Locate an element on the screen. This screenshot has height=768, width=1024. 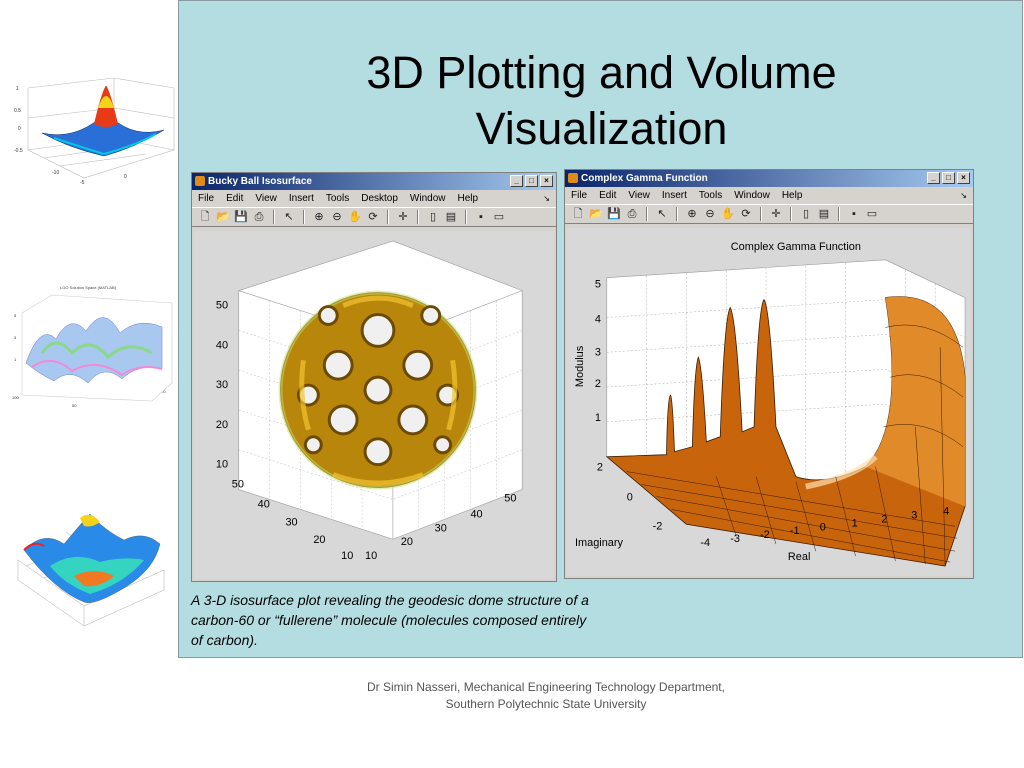
x-tick: -2 is located at coordinates (765, 535).